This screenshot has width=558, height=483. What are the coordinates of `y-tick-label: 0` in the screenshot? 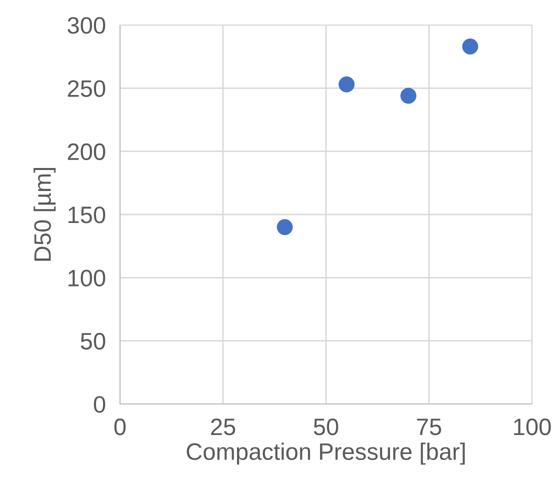 It's located at (100, 404).